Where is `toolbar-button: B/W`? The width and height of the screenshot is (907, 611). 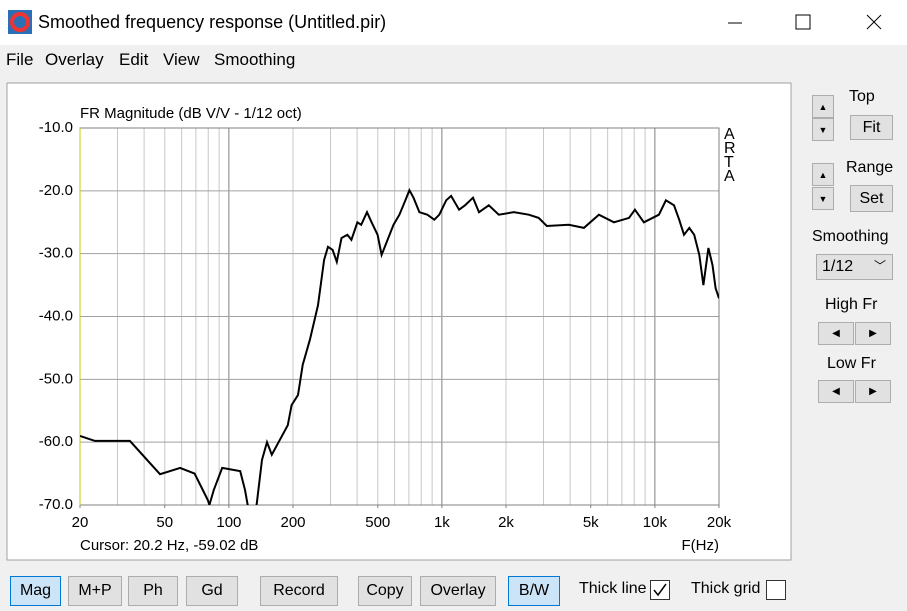
toolbar-button: B/W is located at coordinates (534, 591).